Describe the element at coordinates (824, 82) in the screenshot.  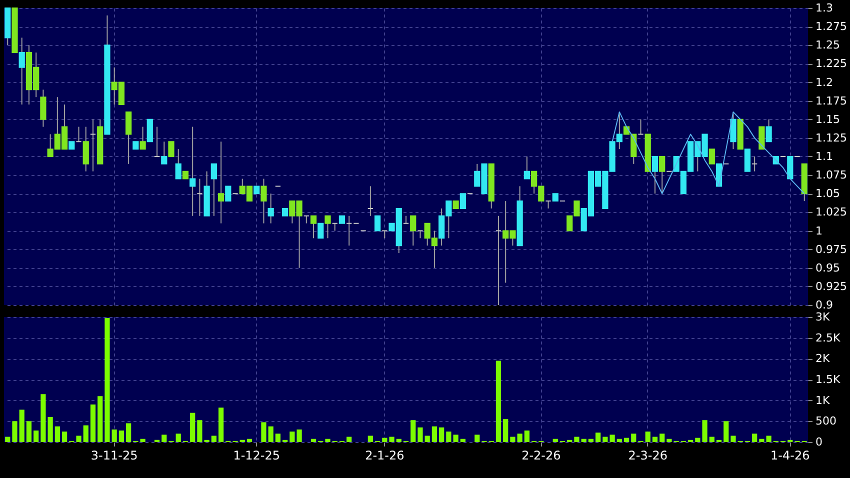
I see `y-tick-label: 1.2` at that location.